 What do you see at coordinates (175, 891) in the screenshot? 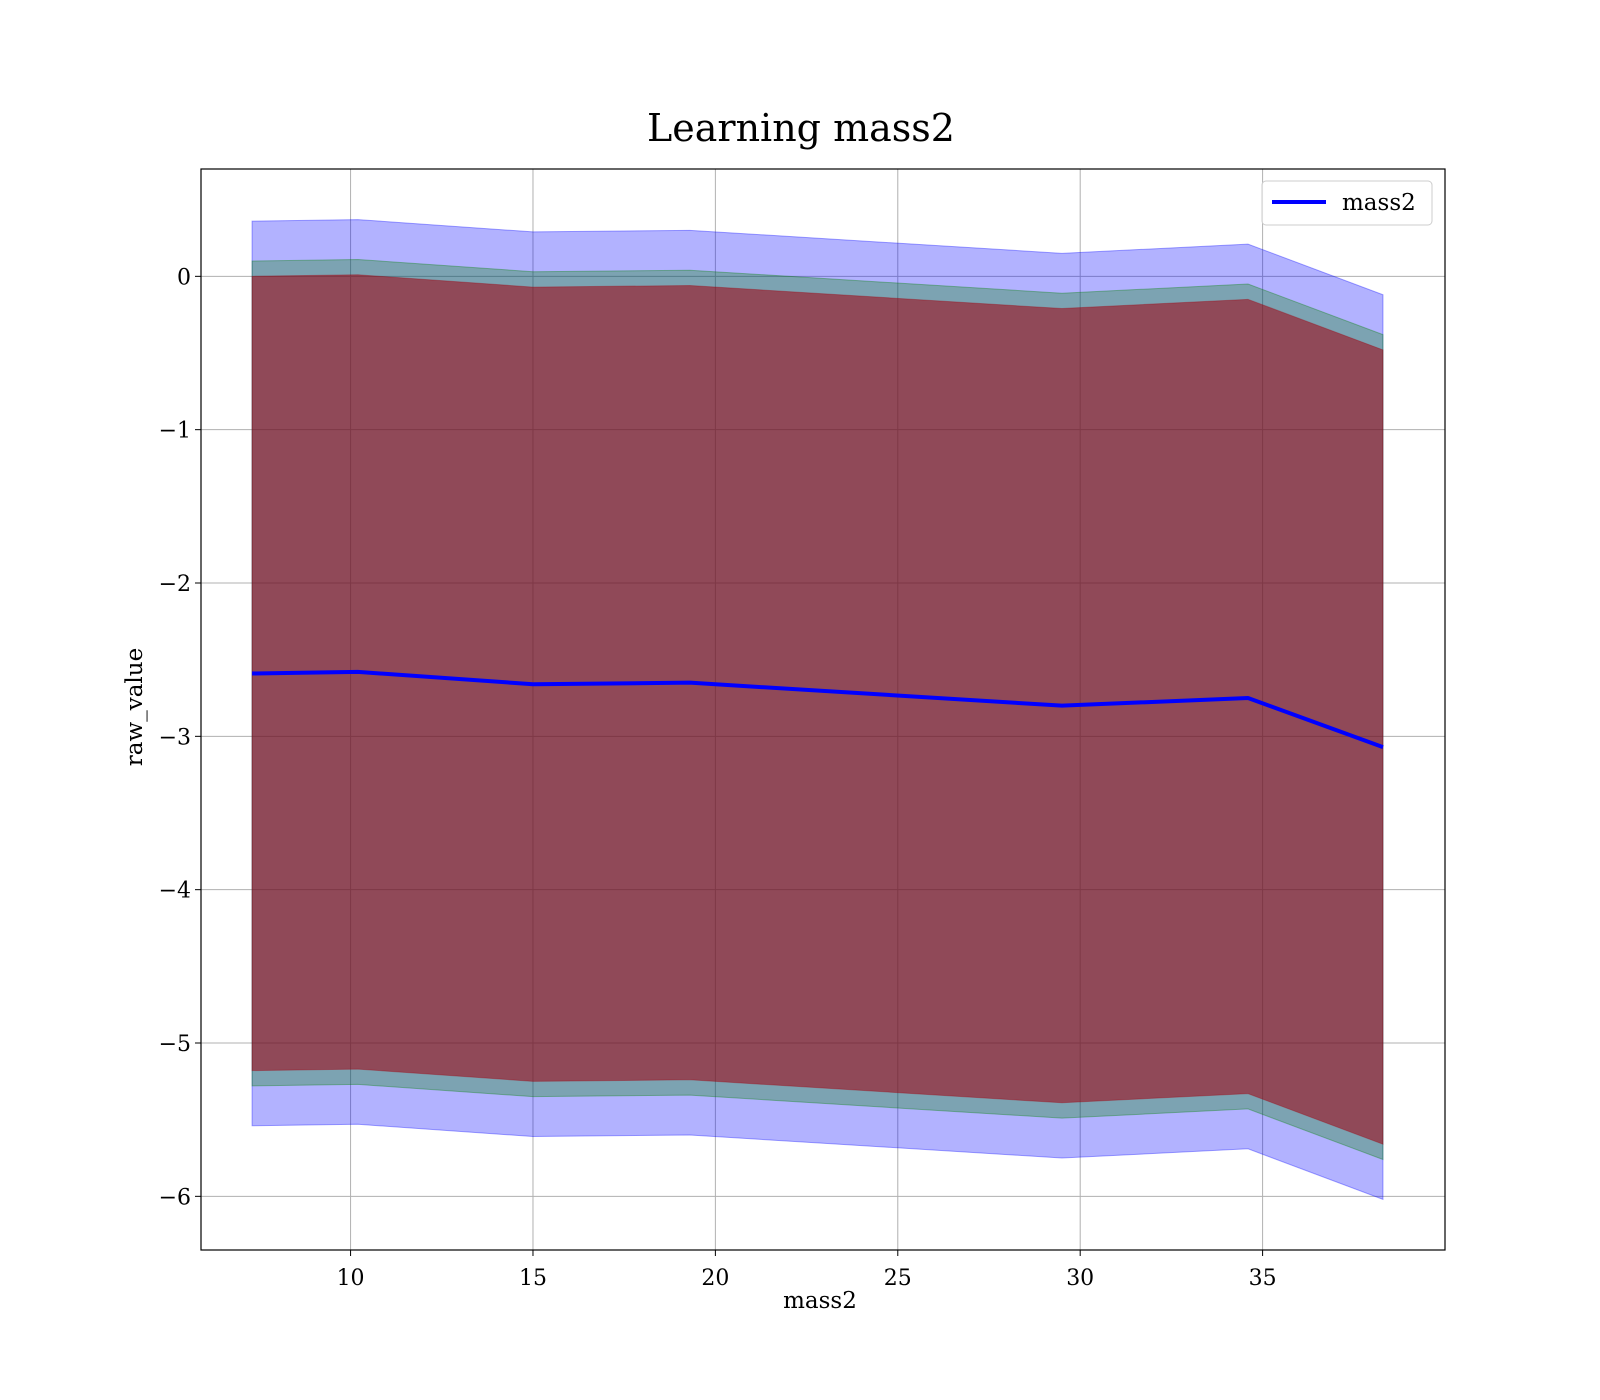
I see `y-tick-label-4: −4` at bounding box center [175, 891].